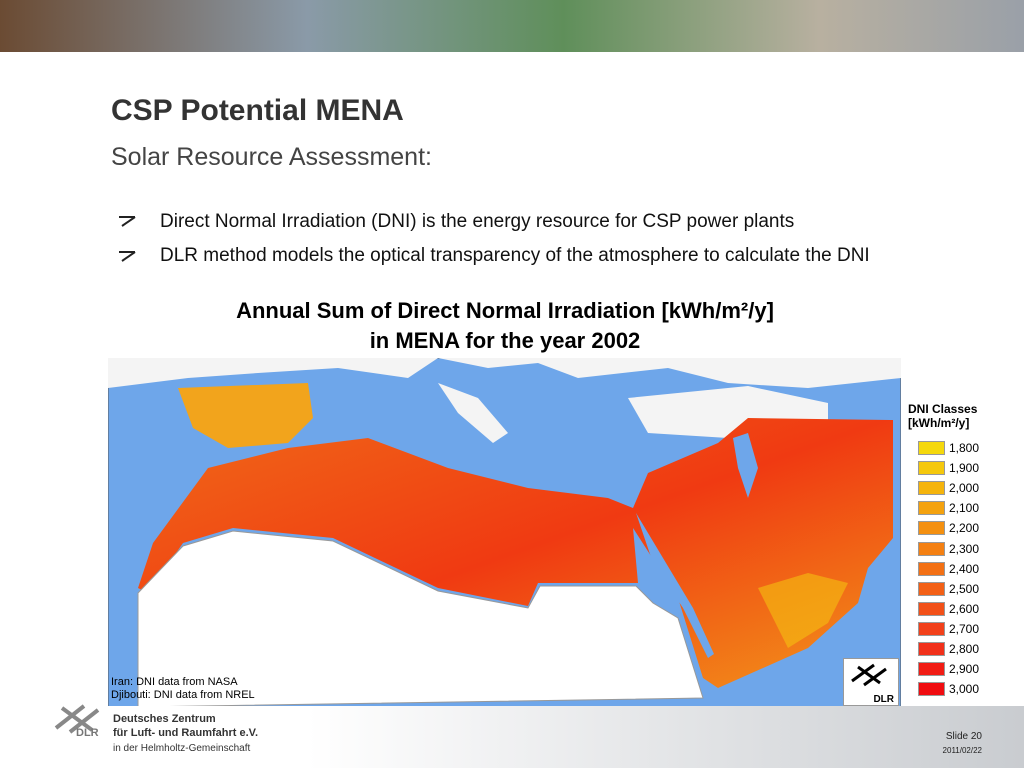  Describe the element at coordinates (964, 689) in the screenshot. I see `legend-label: 3,000` at that location.